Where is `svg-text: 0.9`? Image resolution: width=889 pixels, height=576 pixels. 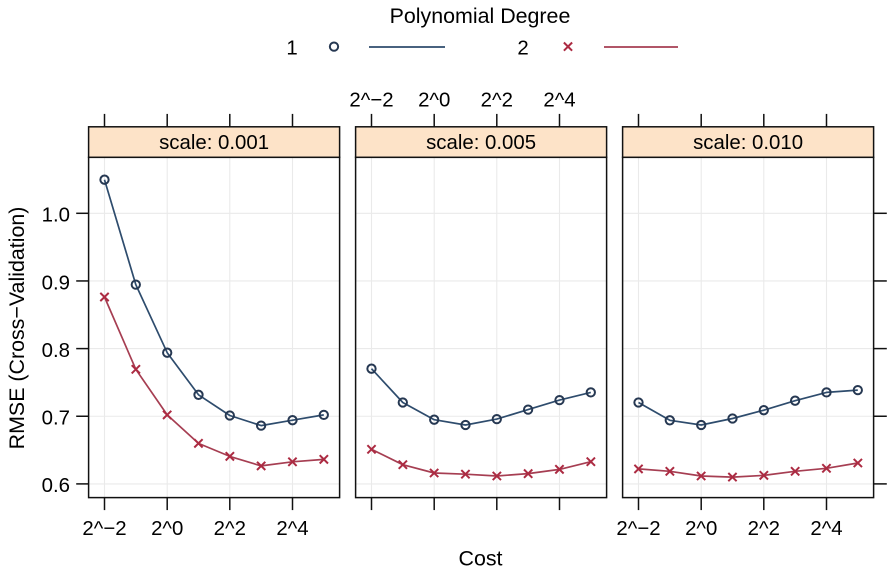
svg-text: 0.9 is located at coordinates (56, 283).